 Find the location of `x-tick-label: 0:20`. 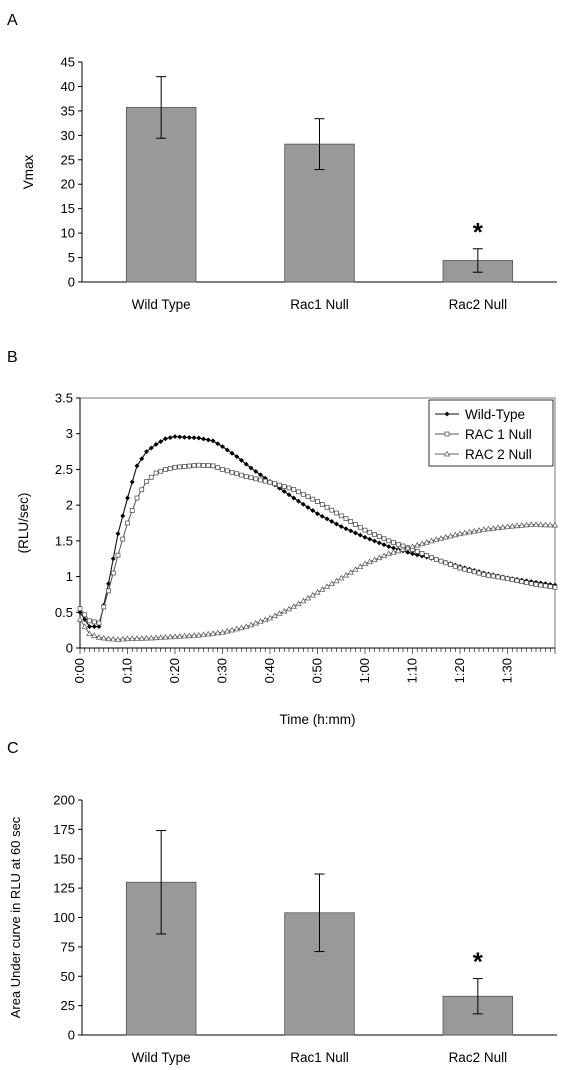

x-tick-label: 0:20 is located at coordinates (174, 670).